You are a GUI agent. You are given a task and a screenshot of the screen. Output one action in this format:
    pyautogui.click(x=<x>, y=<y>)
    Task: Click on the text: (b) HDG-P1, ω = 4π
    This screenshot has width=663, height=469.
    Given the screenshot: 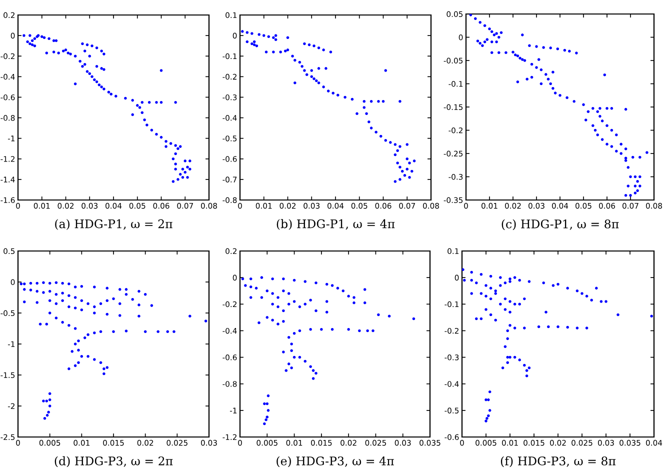 What is the action you would take?
    pyautogui.click(x=335, y=224)
    